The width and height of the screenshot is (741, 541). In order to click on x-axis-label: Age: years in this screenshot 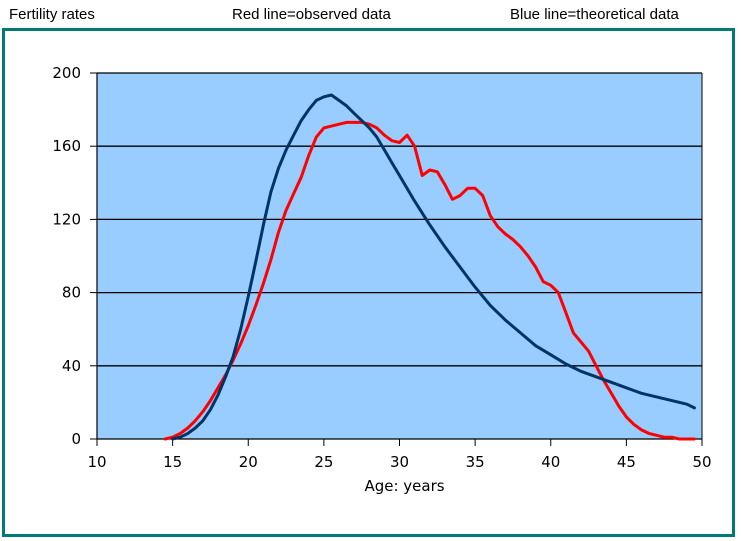, I will do `click(404, 486)`.